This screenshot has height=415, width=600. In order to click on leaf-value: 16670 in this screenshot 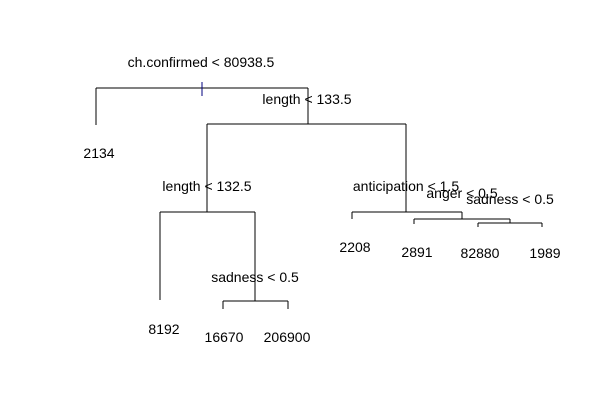, I will do `click(224, 337)`.